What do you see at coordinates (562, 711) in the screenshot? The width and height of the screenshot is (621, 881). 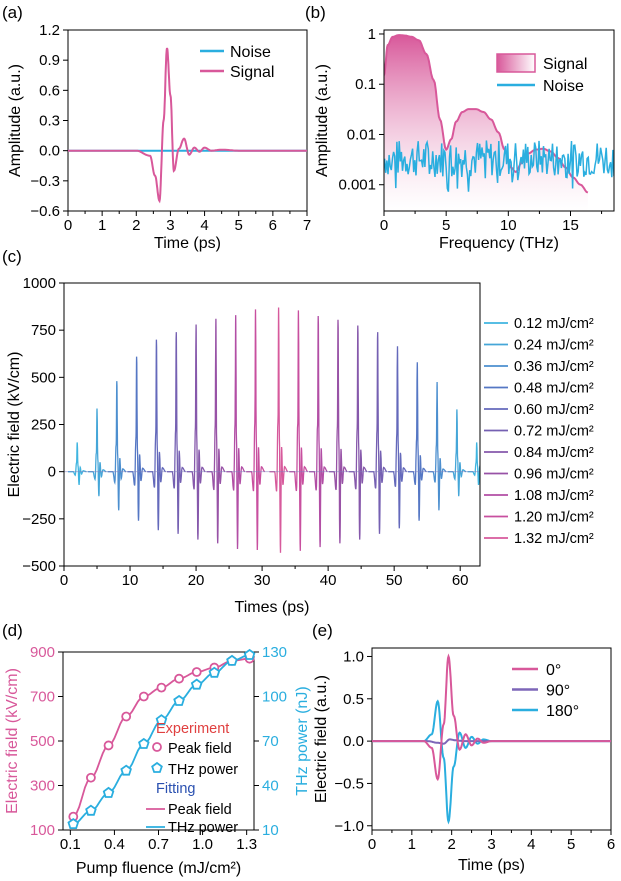 I see `legend-label-2: 180°` at bounding box center [562, 711].